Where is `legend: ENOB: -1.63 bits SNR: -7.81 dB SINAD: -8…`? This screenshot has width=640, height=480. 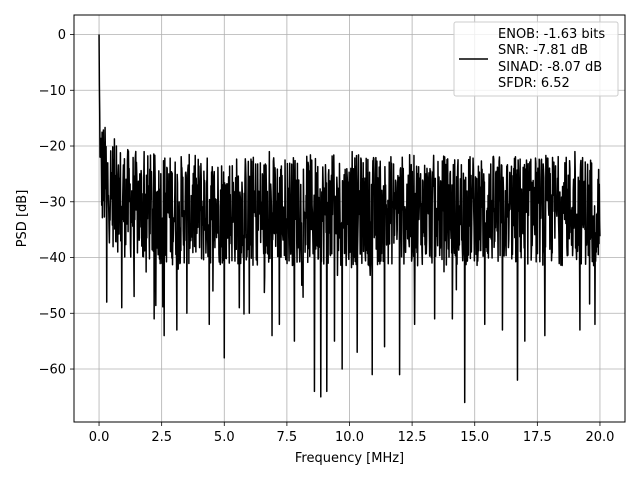 legend: ENOB: -1.63 bits SNR: -7.81 dB SINAD: -8… is located at coordinates (536, 59).